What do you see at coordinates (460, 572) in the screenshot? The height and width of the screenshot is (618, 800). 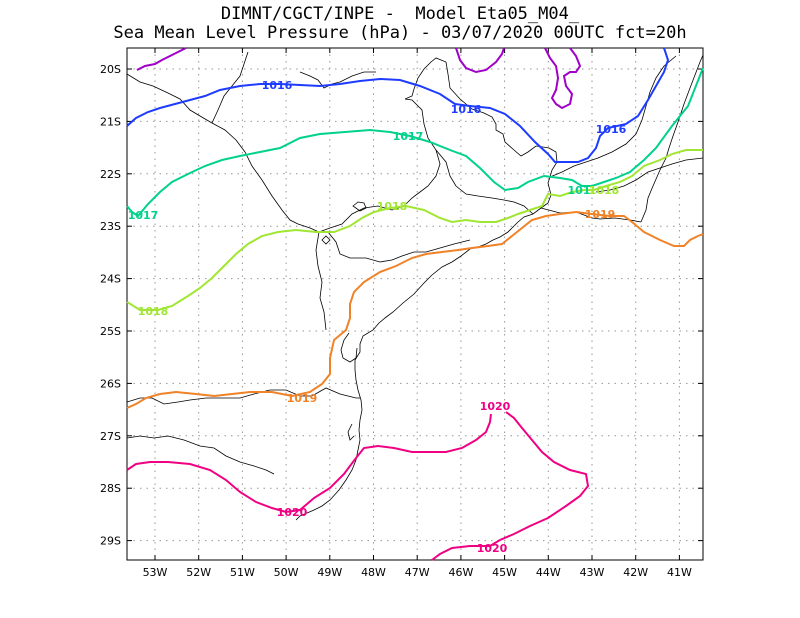 I see `lon-label: 46W` at bounding box center [460, 572].